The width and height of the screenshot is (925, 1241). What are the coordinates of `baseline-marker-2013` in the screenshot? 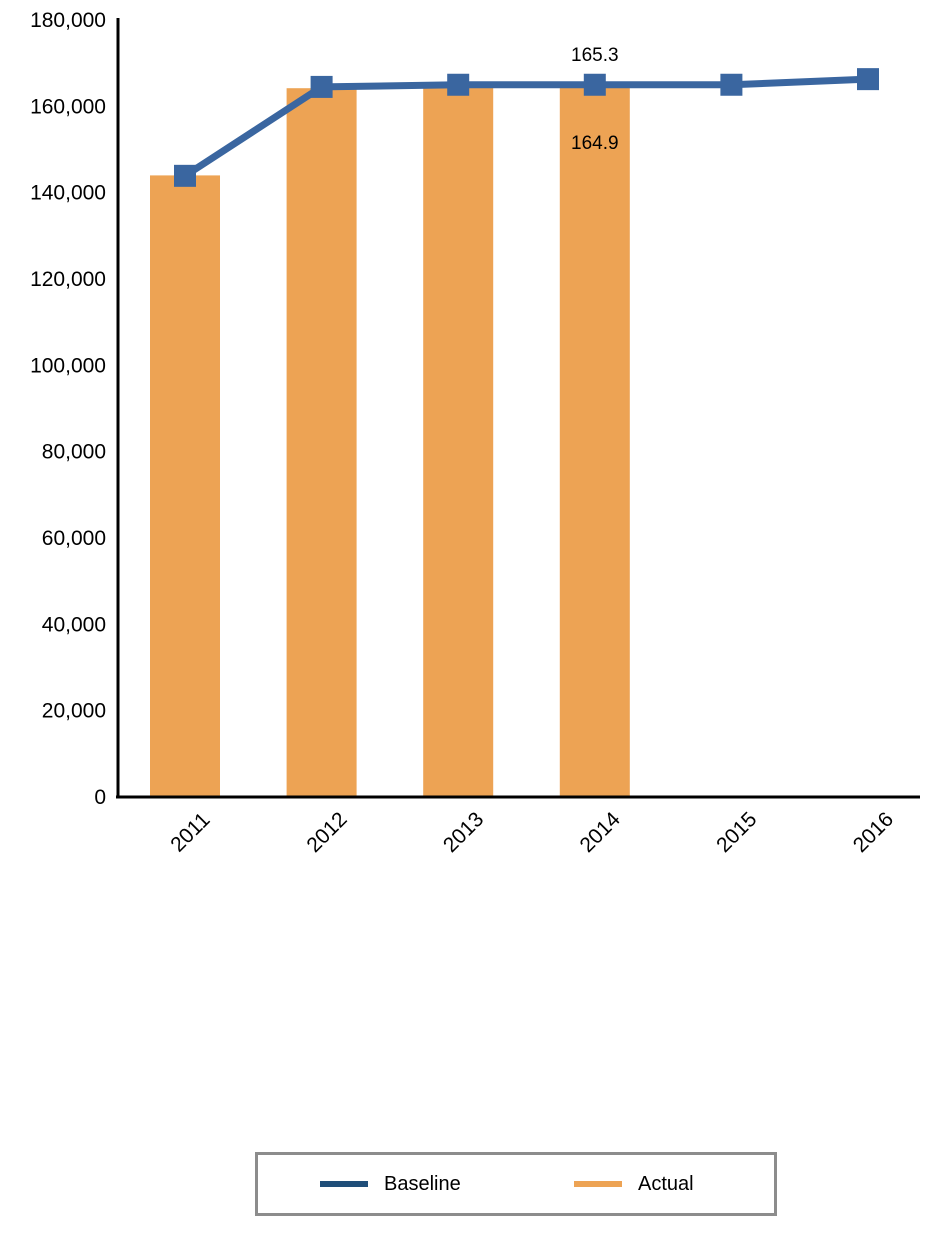 It's located at (458, 84).